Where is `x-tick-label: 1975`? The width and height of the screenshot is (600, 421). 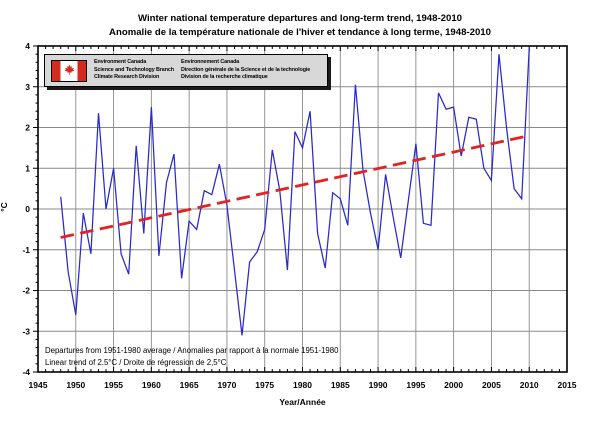 x-tick-label: 1975 is located at coordinates (264, 385).